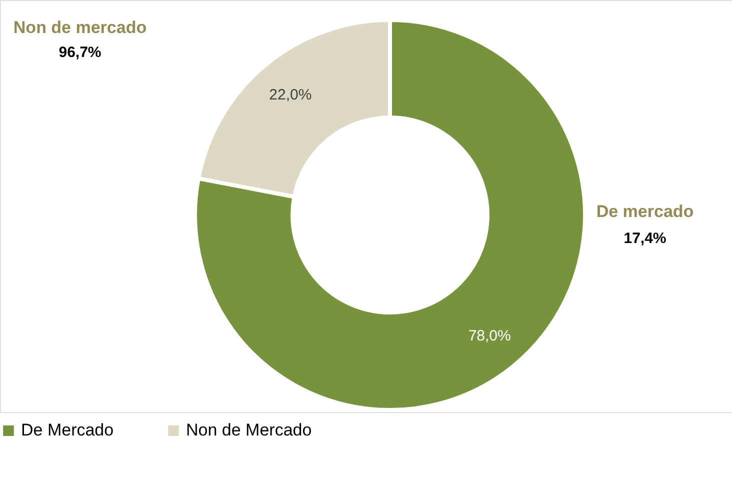 This screenshot has width=732, height=500. What do you see at coordinates (80, 52) in the screenshot?
I see `text: 96,7%` at bounding box center [80, 52].